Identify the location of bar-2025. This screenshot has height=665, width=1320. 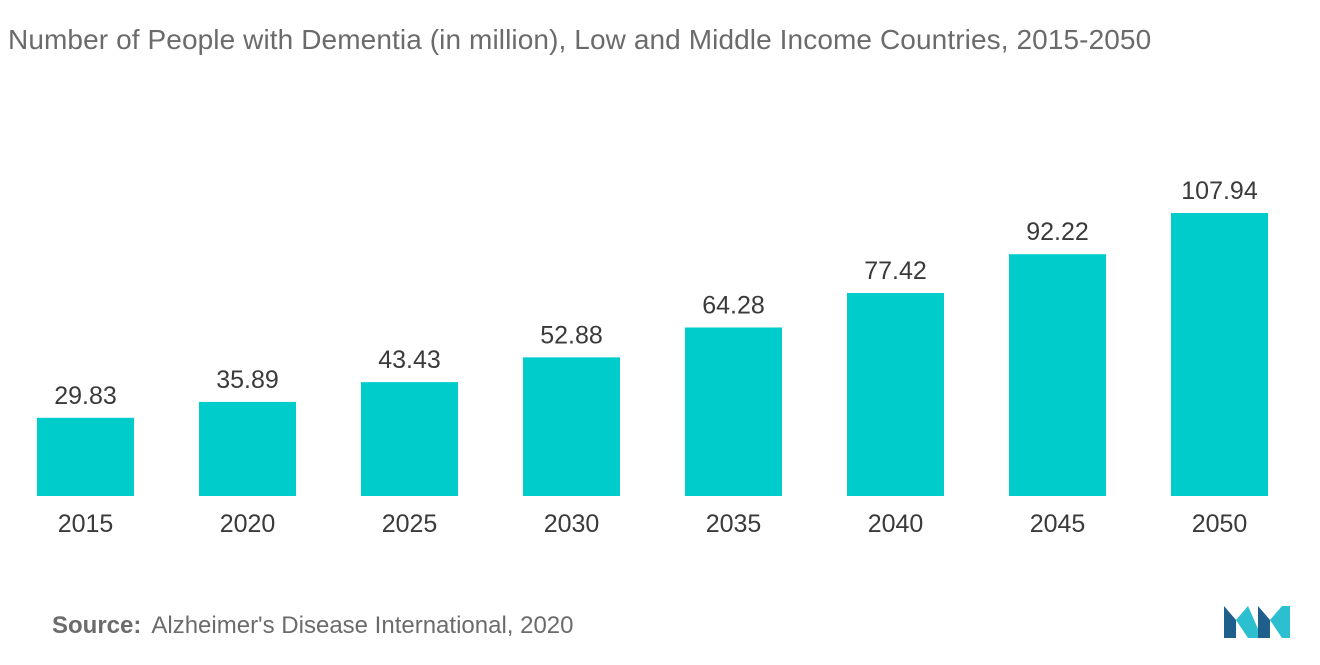
(409, 439).